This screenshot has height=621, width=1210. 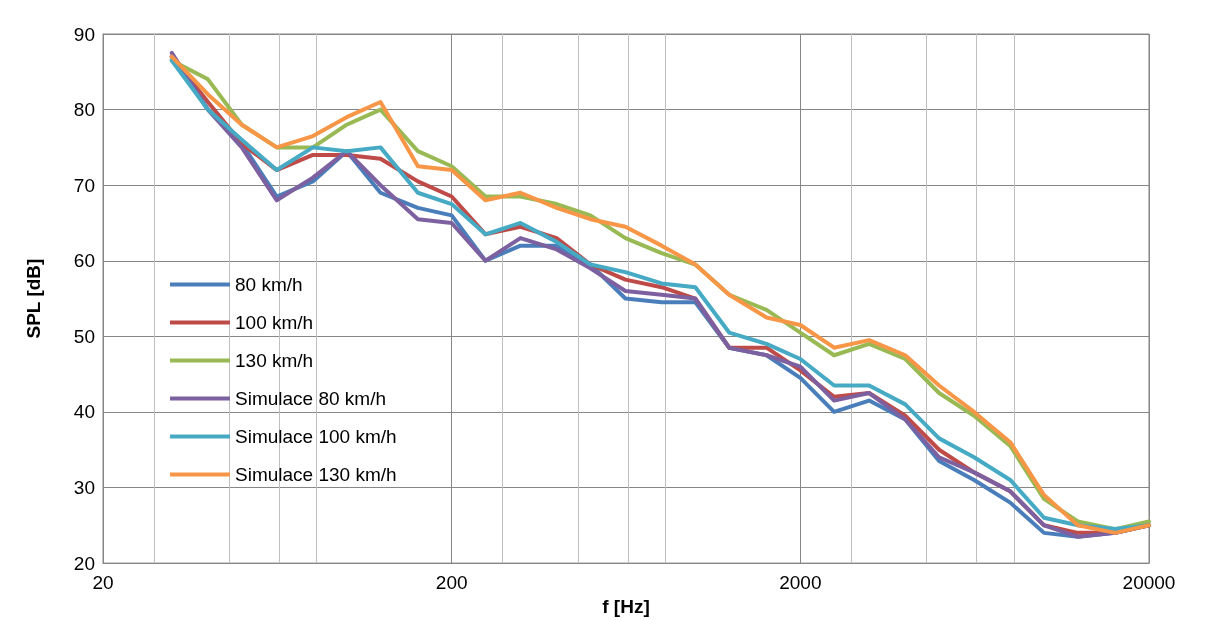 What do you see at coordinates (269, 284) in the screenshot?
I see `legend-label: 80 km/h` at bounding box center [269, 284].